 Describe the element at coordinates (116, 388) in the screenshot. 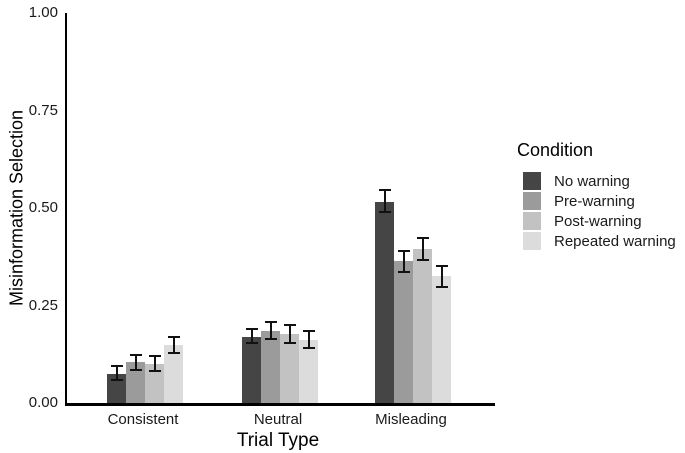

I see `bar-consistent-no-warning` at that location.